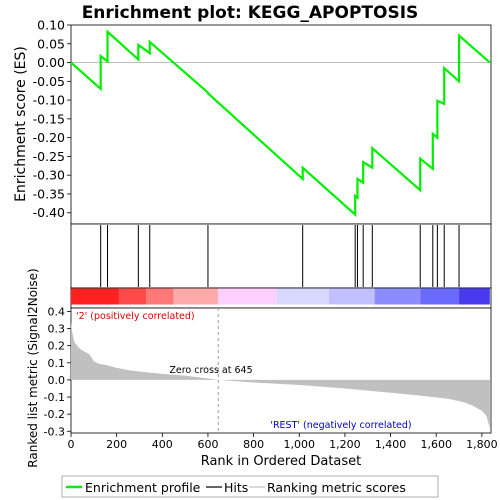 Image resolution: width=500 pixels, height=500 pixels. What do you see at coordinates (210, 370) in the screenshot?
I see `zero-cross-label: Zero cross at 645` at bounding box center [210, 370].